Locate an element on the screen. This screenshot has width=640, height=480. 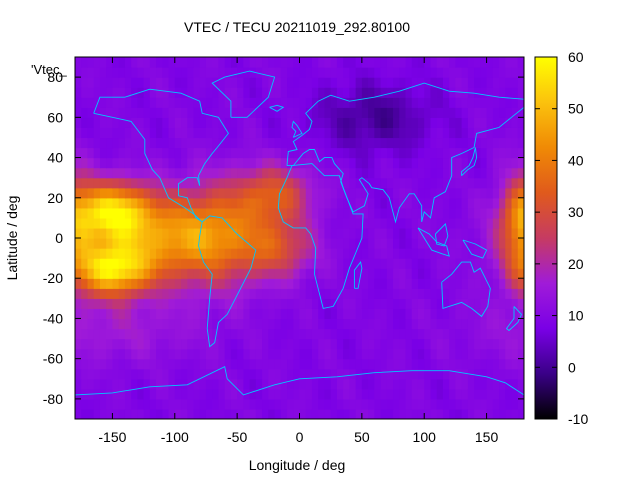
y-tick-label: 20 is located at coordinates (55, 198).